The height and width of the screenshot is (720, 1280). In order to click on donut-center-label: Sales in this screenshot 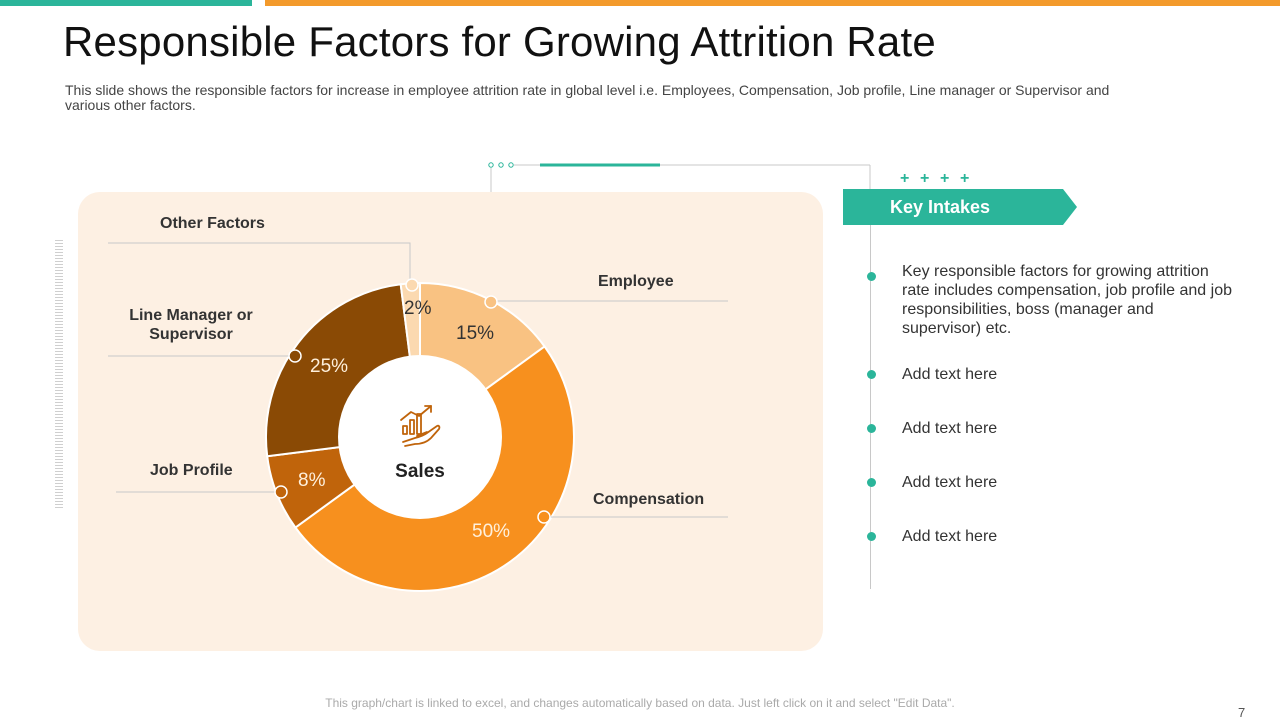, I will do `click(420, 471)`.